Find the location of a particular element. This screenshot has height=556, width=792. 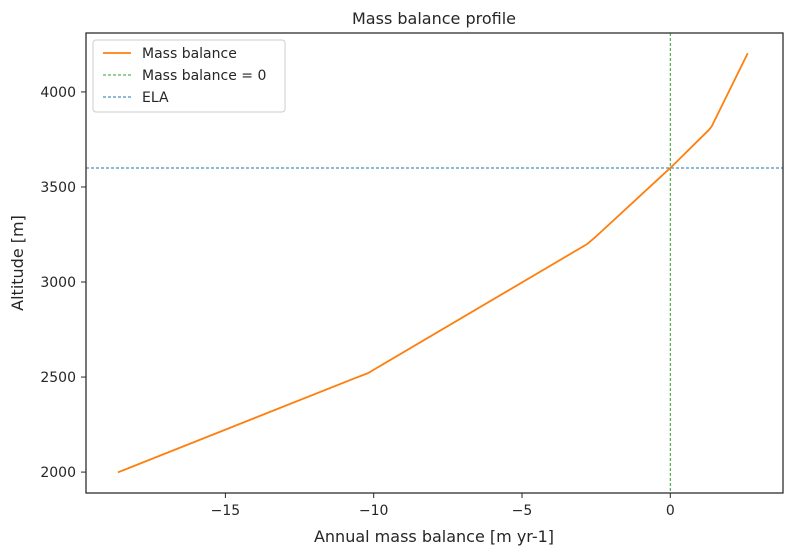

y-axis-title: Altitude [m] is located at coordinates (17, 263).